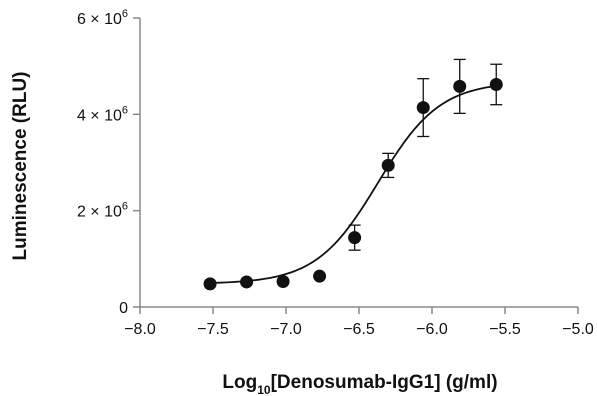  I want to click on y-tick-label: 0, so click(123, 308).